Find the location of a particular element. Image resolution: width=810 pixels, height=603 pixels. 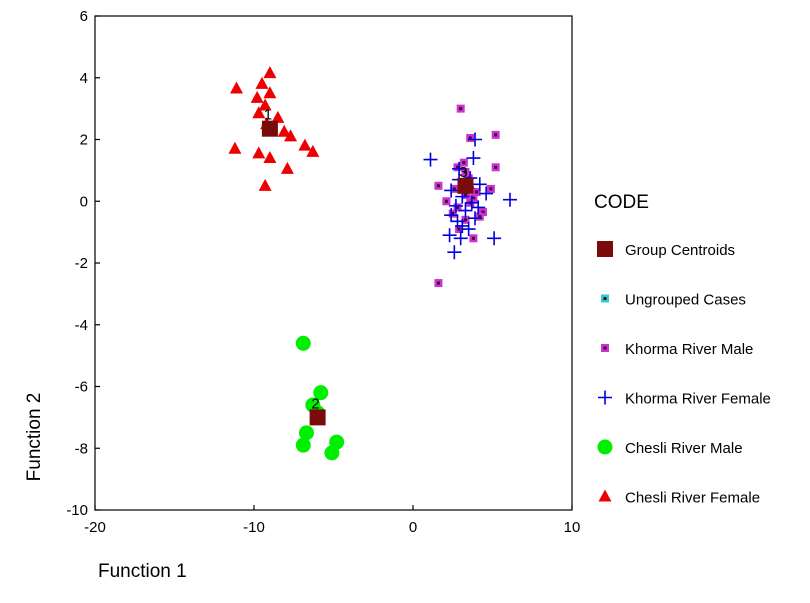

legend-marker-khorma-river-male is located at coordinates (605, 348).